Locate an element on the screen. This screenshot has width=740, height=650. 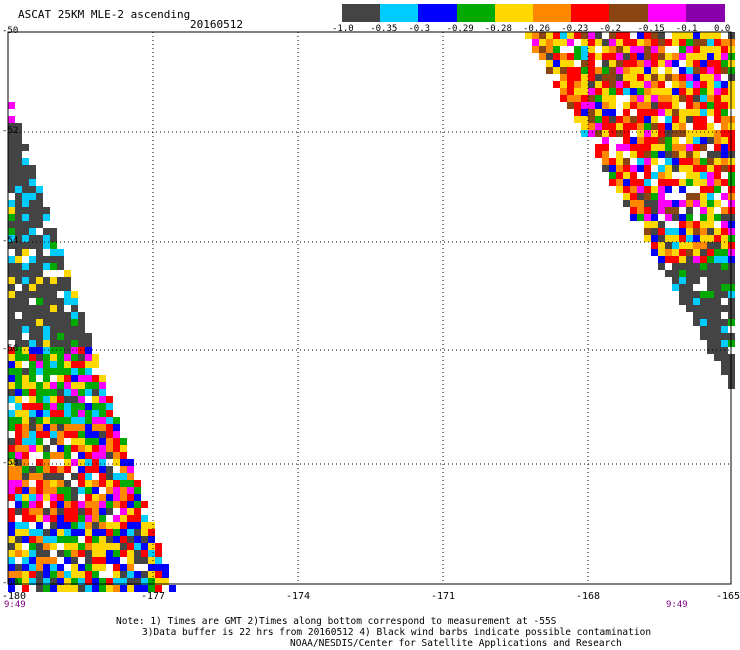
longitude-label: -171 is located at coordinates (443, 596).